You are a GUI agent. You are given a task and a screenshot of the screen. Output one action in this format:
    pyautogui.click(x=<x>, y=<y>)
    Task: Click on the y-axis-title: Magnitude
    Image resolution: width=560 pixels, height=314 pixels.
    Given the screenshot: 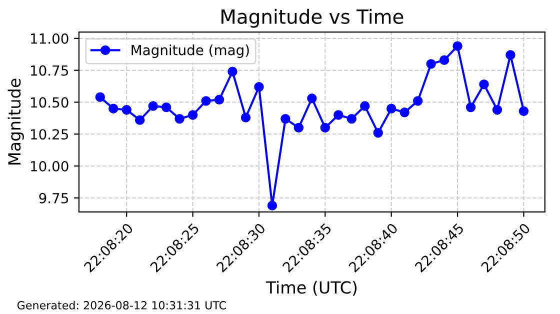 What is the action you would take?
    pyautogui.click(x=16, y=121)
    